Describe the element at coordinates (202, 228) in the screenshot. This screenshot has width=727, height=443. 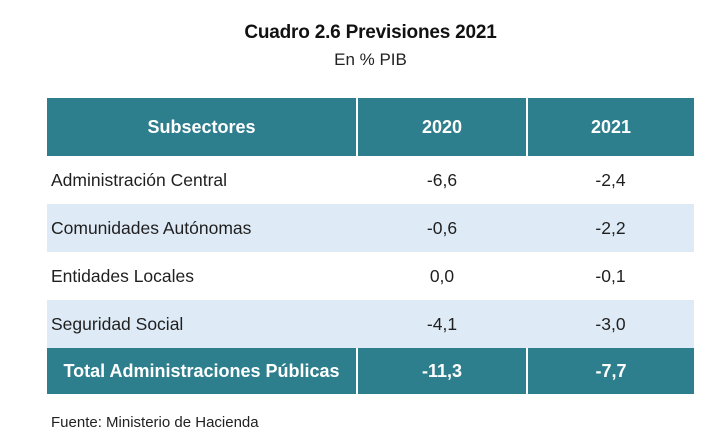
I see `row-label: Comunidades Autónomas` at that location.